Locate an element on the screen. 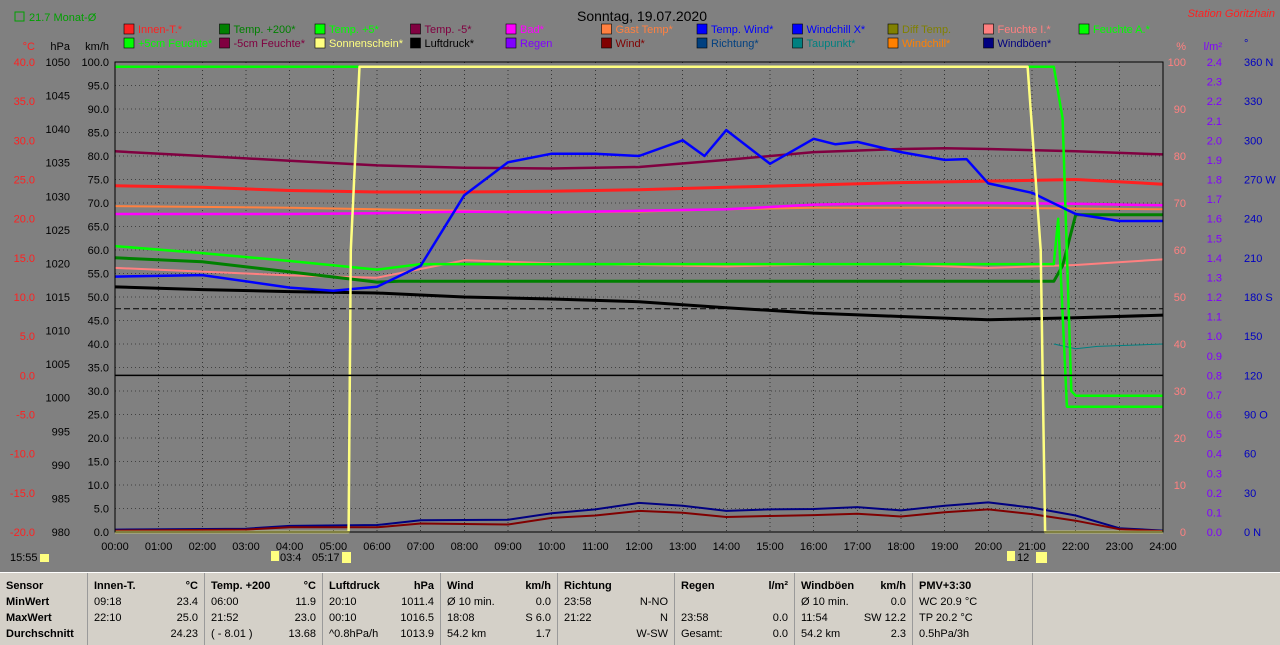 This screenshot has height=645, width=1280. axis-tick-wind: 45.0 is located at coordinates (98, 322).